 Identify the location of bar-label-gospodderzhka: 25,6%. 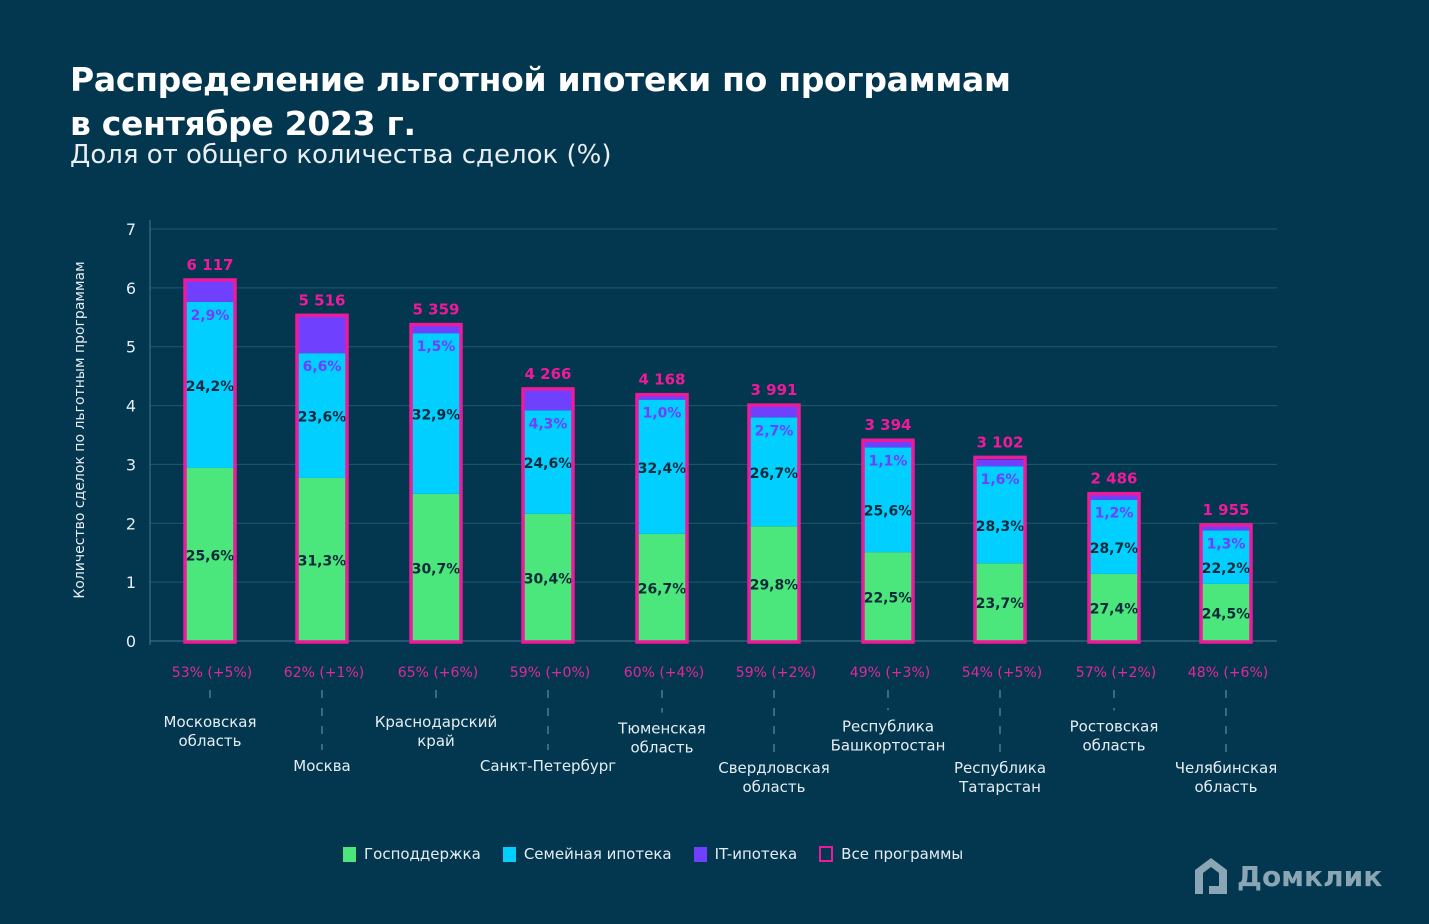
(210, 556).